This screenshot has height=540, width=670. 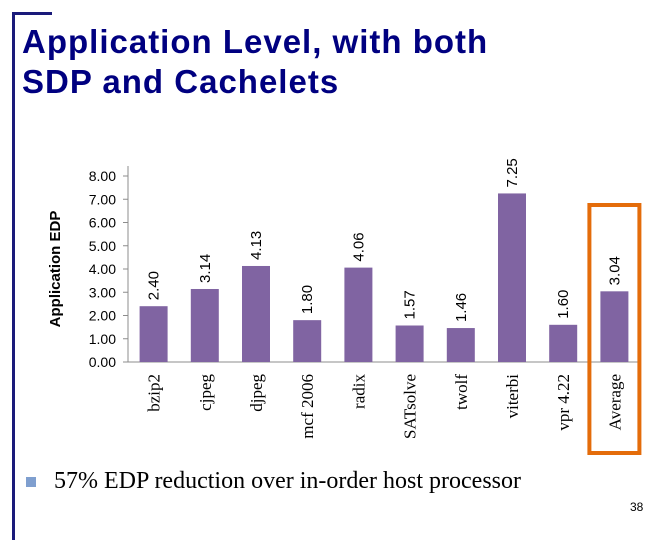 I want to click on slide-title-line-2: SDP and Cachelets, so click(x=181, y=81).